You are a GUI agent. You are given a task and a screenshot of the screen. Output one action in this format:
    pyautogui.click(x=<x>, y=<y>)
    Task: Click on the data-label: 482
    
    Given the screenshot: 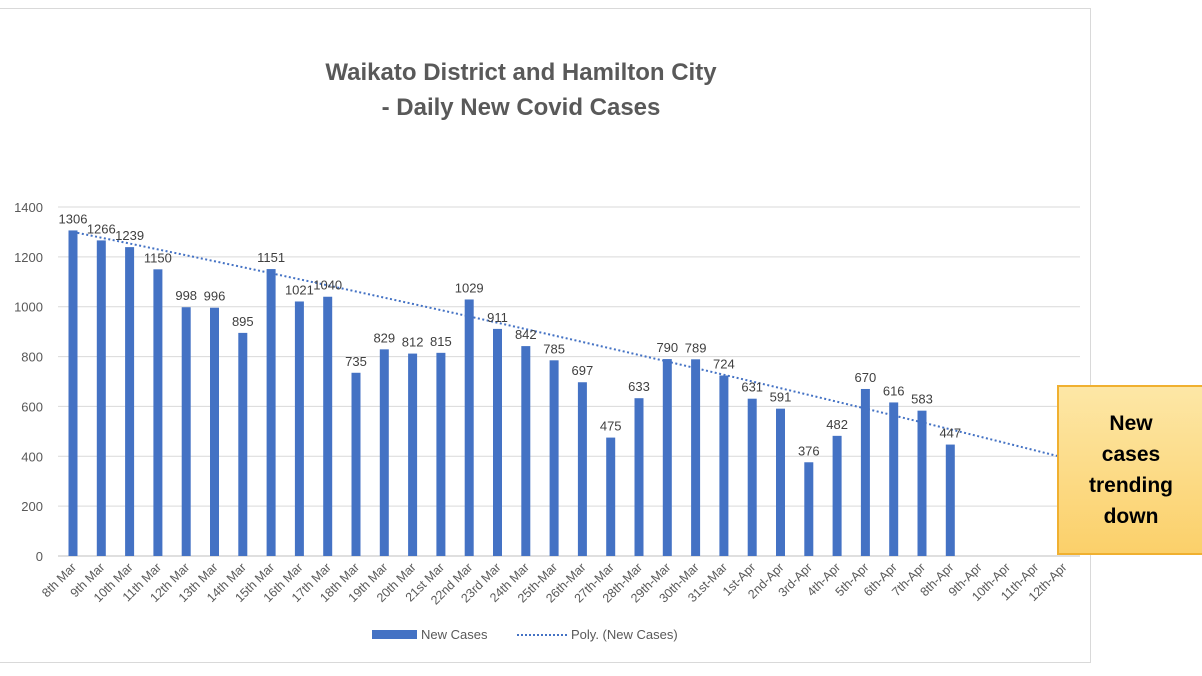 What is the action you would take?
    pyautogui.click(x=837, y=424)
    